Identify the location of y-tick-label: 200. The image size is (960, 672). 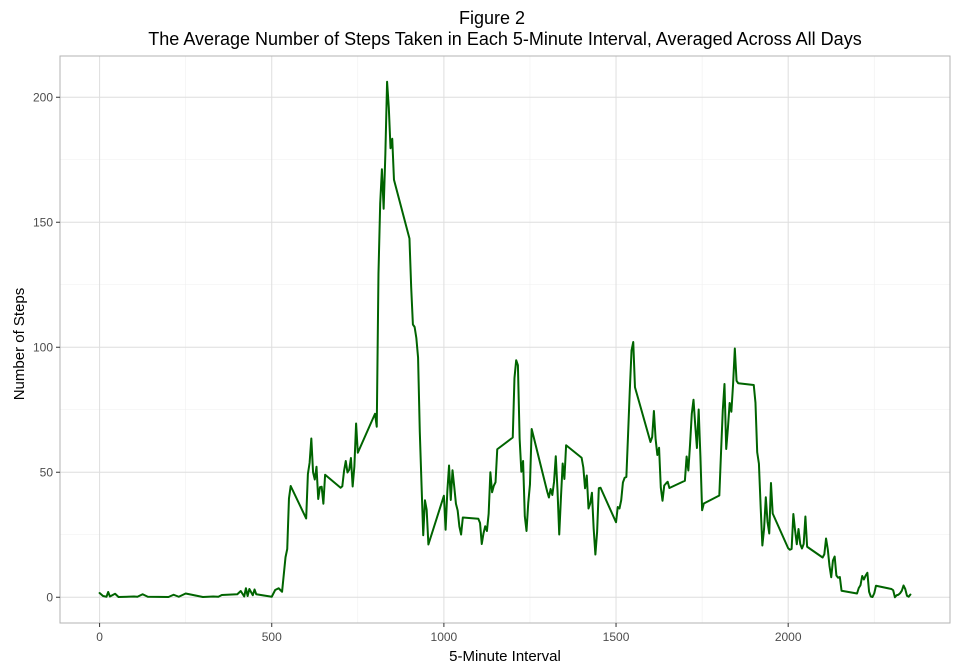
(43, 97).